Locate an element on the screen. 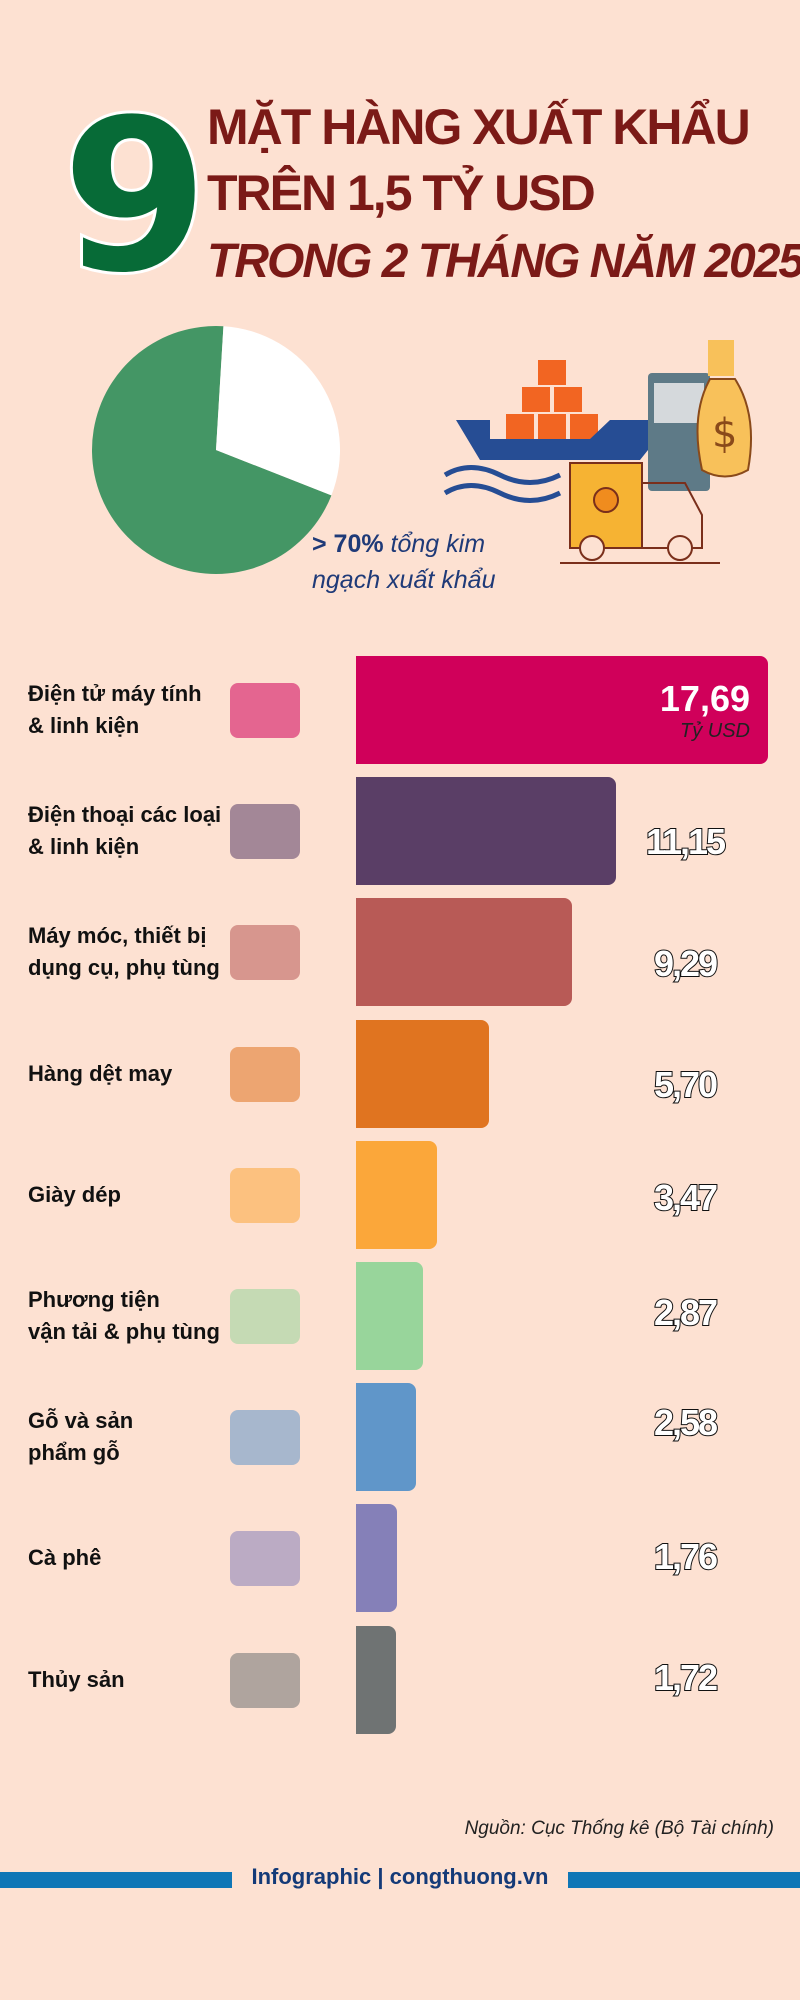 This screenshot has width=800, height=2000. value-label: 2,58 is located at coordinates (686, 1422).